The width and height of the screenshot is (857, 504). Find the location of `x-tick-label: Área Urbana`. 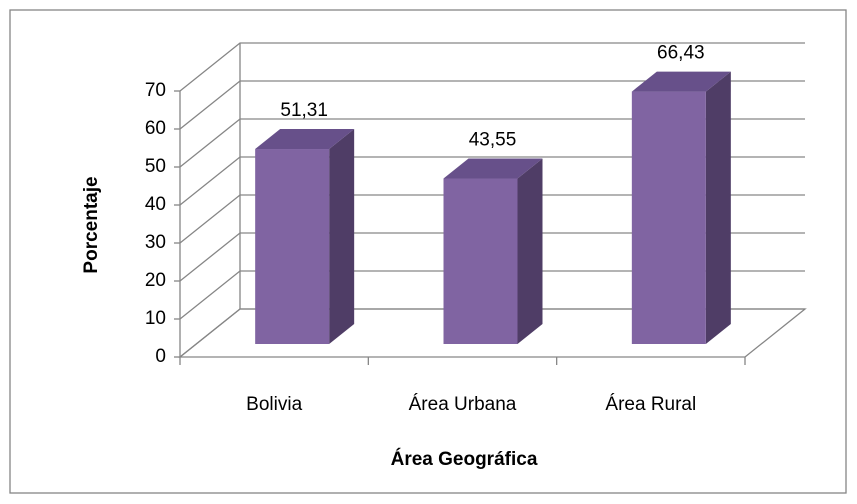

x-tick-label: Área Urbana is located at coordinates (463, 404).